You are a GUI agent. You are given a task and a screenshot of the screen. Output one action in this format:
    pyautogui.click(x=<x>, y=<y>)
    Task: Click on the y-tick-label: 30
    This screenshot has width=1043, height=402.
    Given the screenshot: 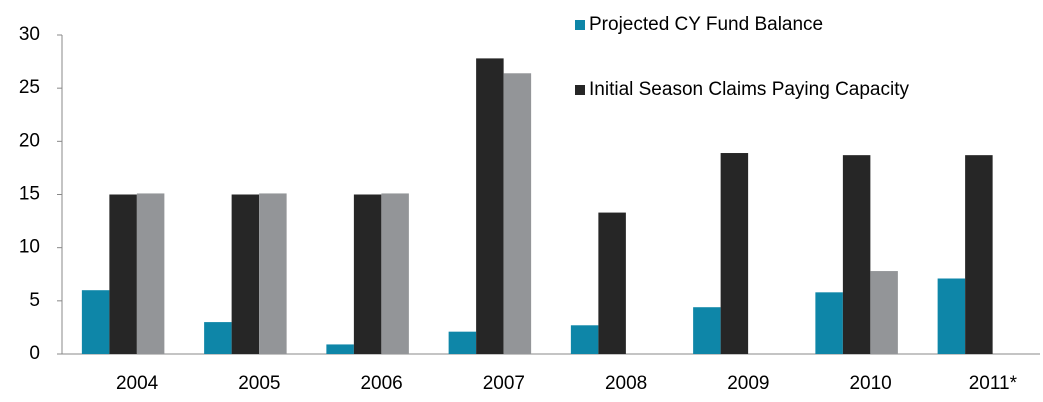 What is the action you would take?
    pyautogui.click(x=29, y=34)
    